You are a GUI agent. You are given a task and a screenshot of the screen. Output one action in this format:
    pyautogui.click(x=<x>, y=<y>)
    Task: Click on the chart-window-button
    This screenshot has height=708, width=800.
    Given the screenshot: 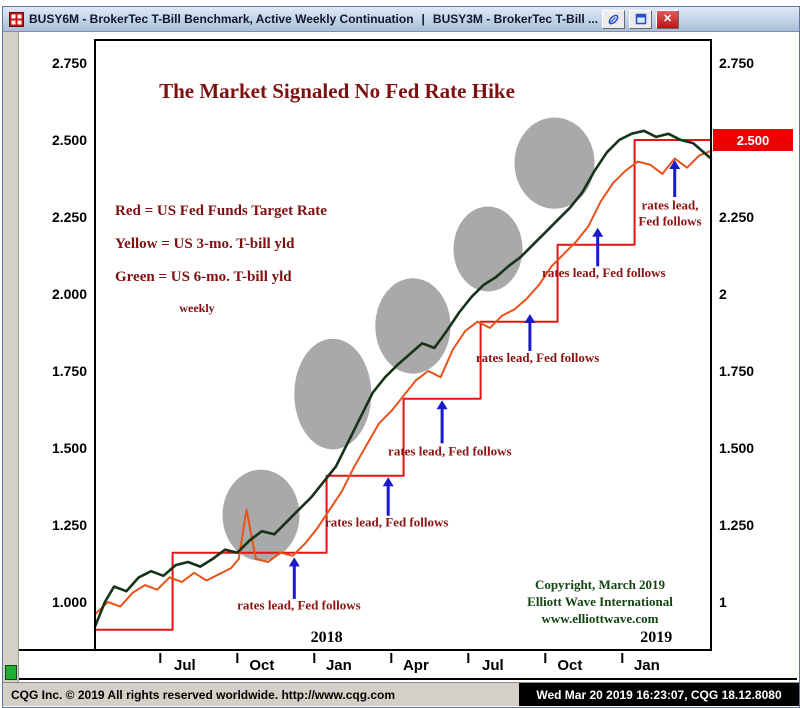 What is the action you would take?
    pyautogui.click(x=641, y=19)
    